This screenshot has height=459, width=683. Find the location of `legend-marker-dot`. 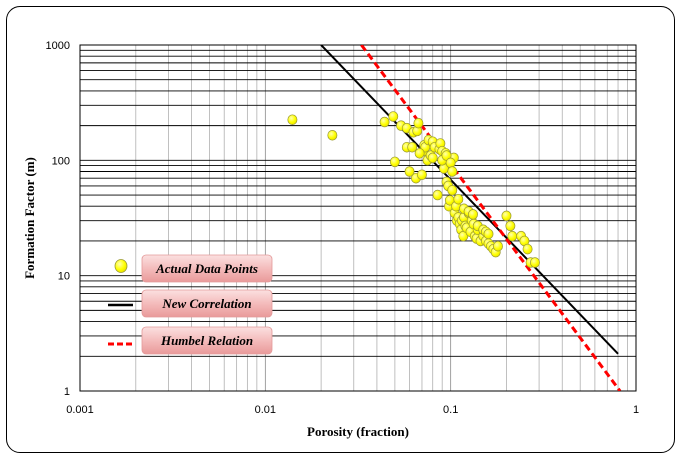

legend-marker-dot is located at coordinates (121, 266).